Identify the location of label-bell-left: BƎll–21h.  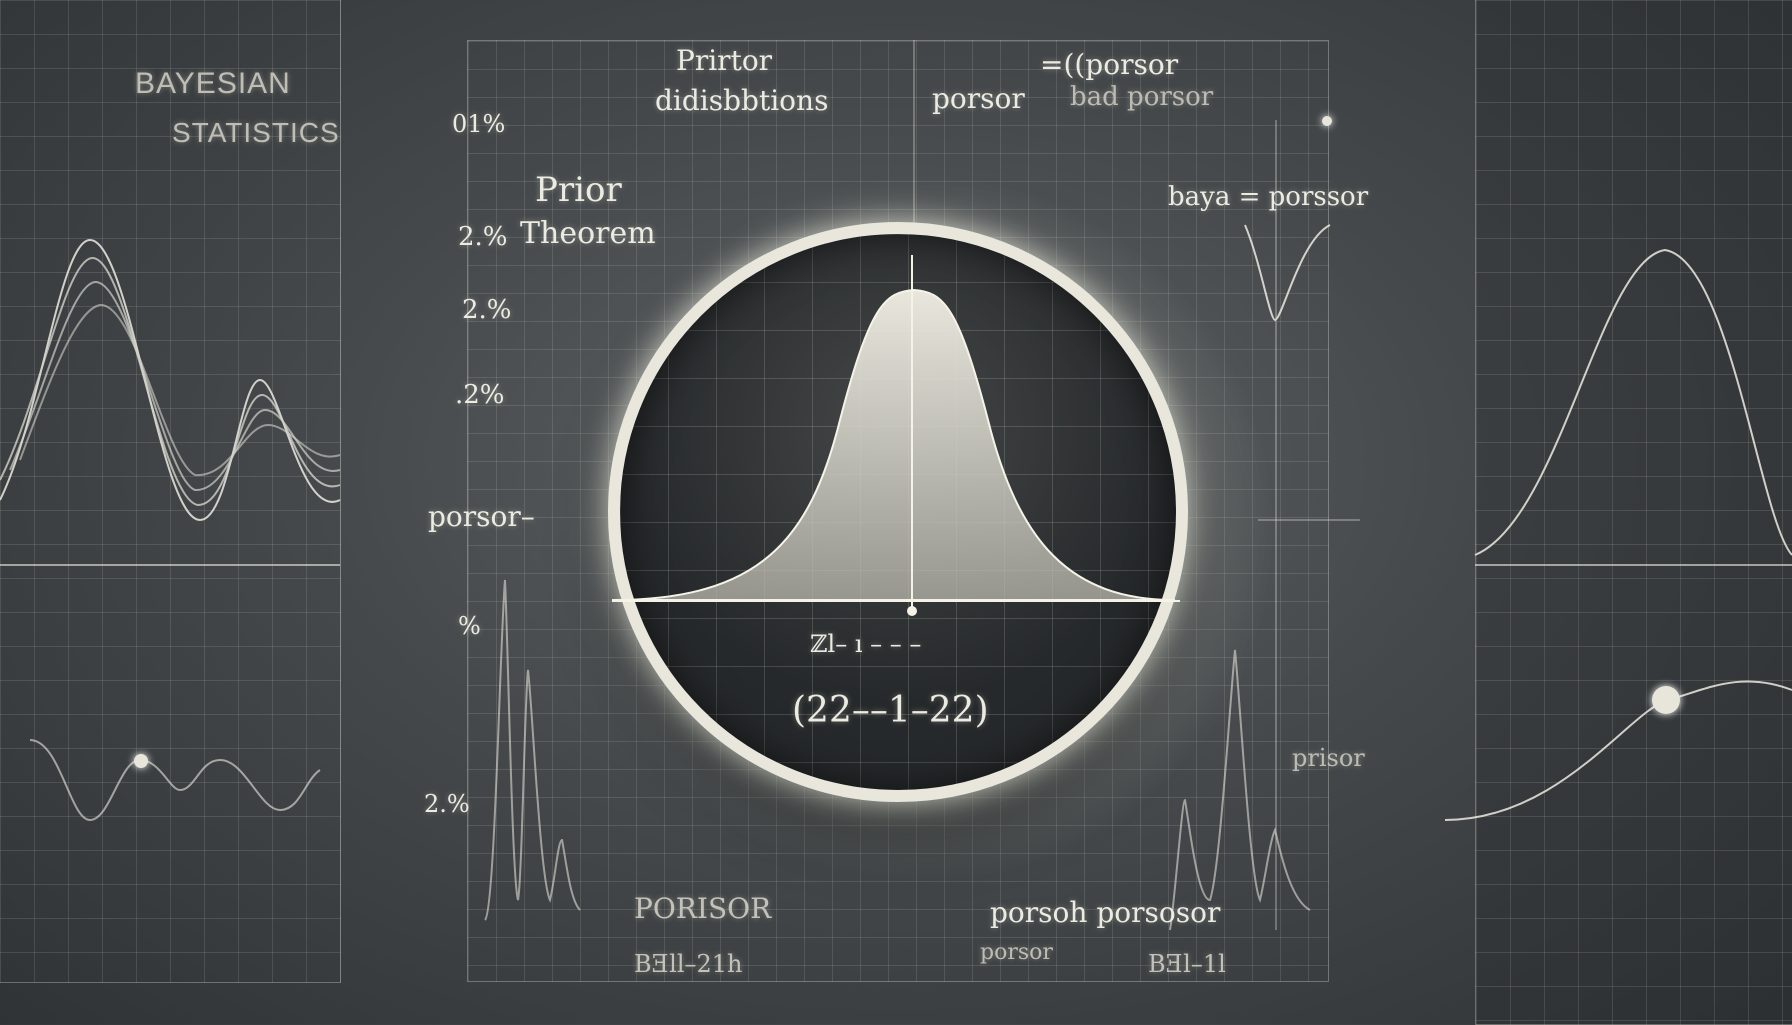
(688, 964).